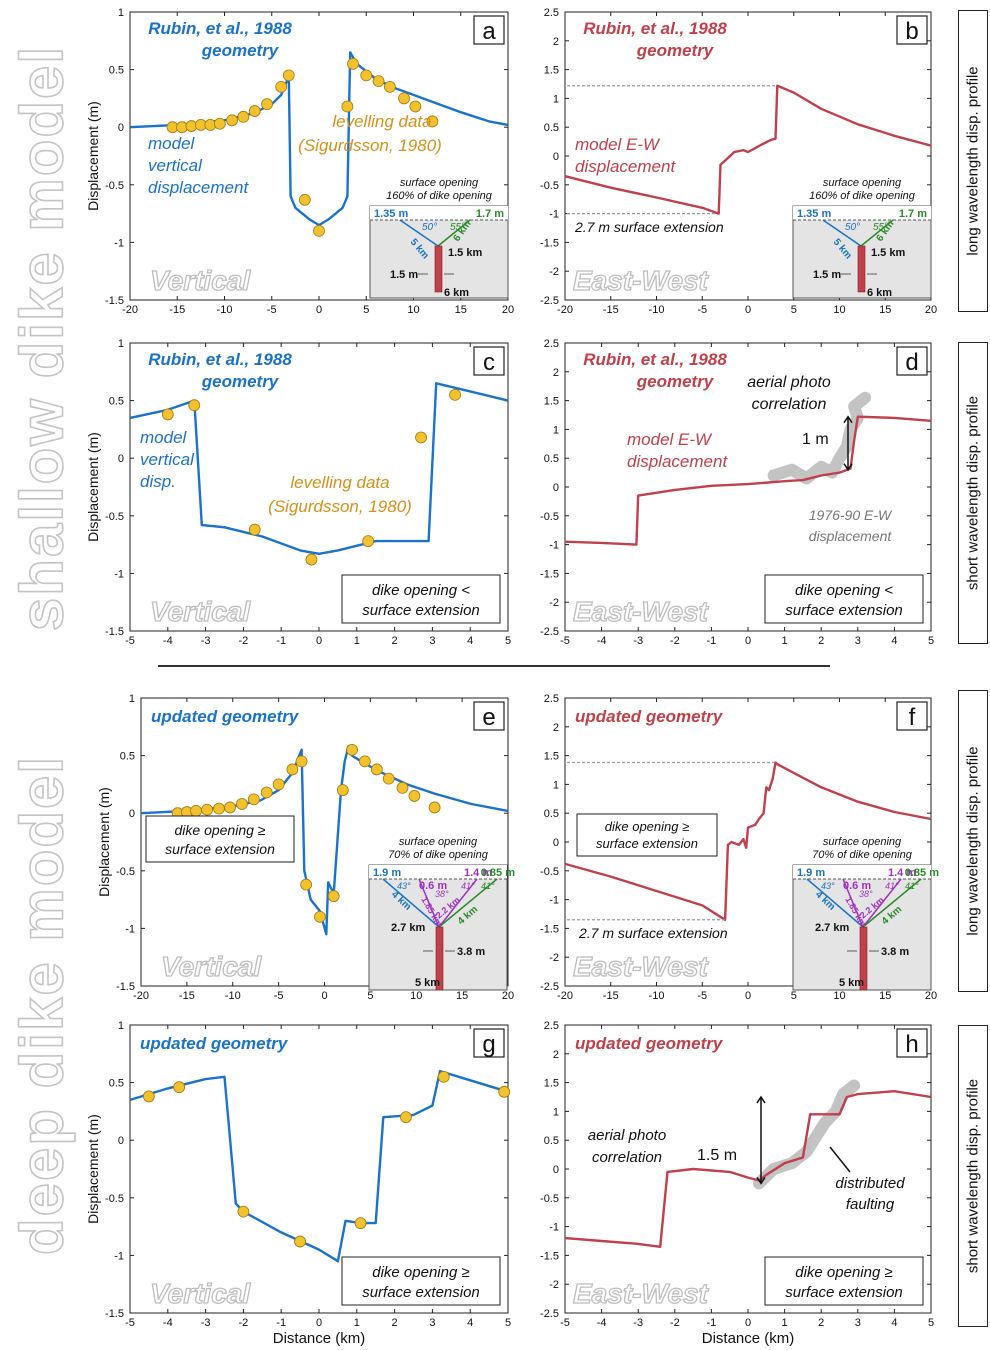  I want to click on observed-annotation: displacement, so click(851, 536).